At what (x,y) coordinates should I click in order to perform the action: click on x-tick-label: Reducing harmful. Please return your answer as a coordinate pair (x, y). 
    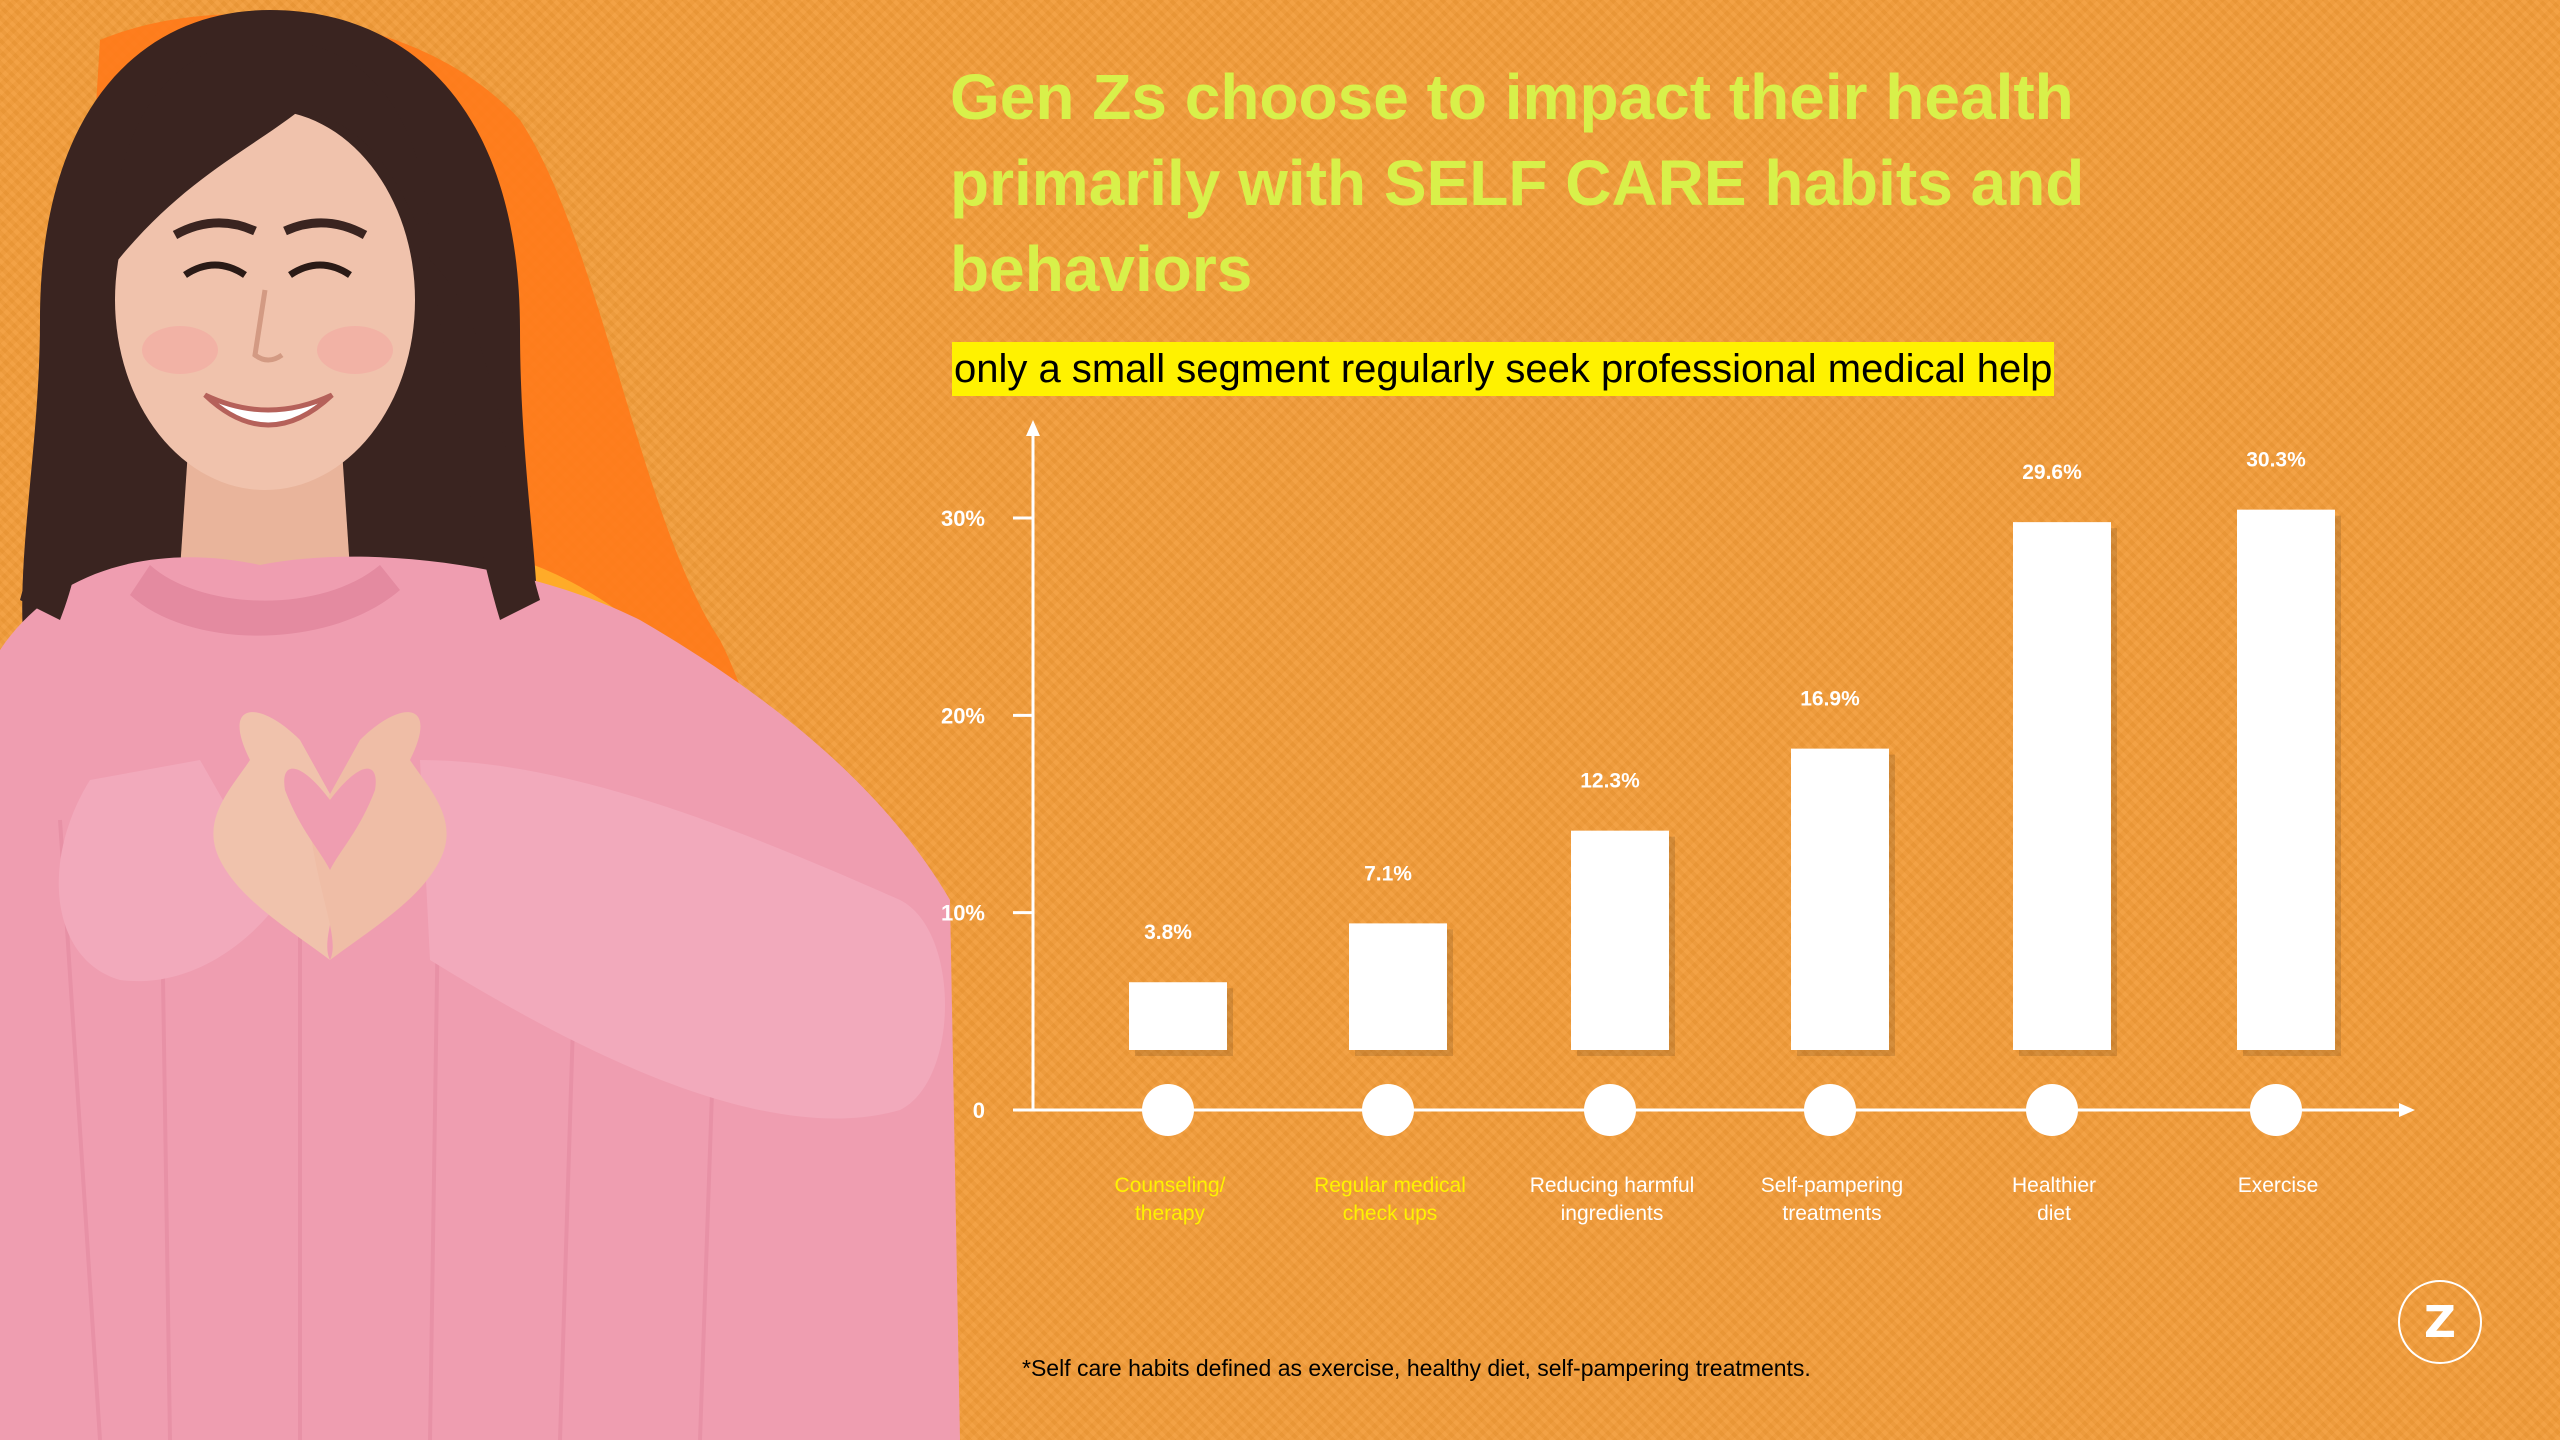
    Looking at the image, I should click on (1612, 1185).